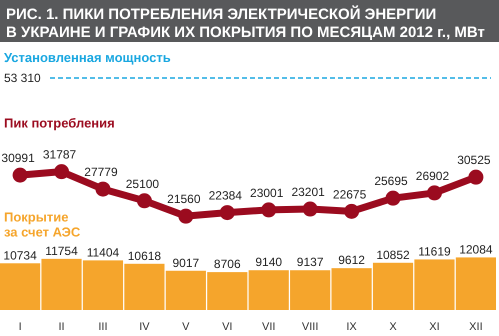 This screenshot has height=336, width=499. I want to click on data-label: 10852, so click(393, 255).